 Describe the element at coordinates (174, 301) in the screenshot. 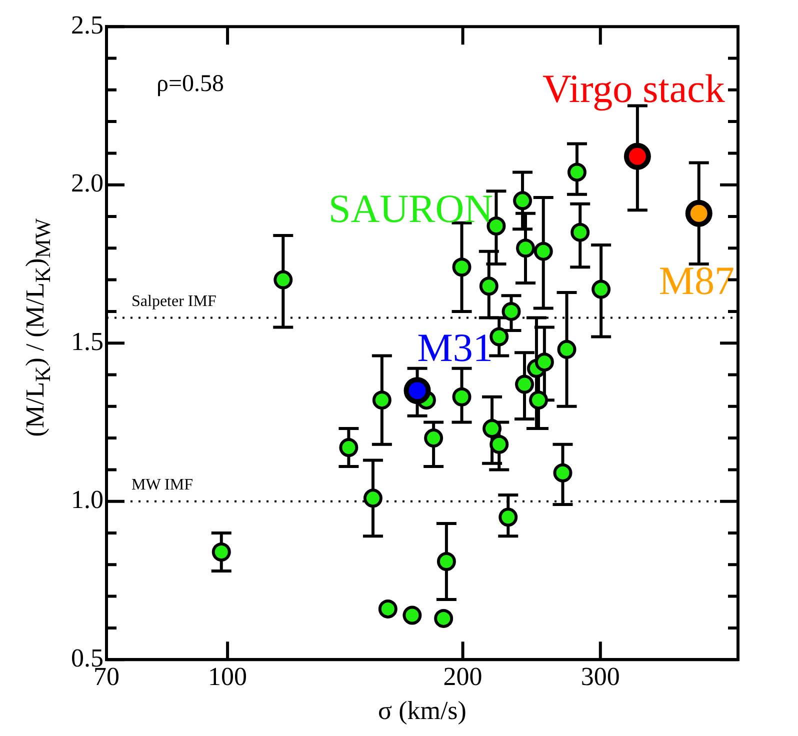

I see `ref-line-label: Salpeter IMF` at that location.